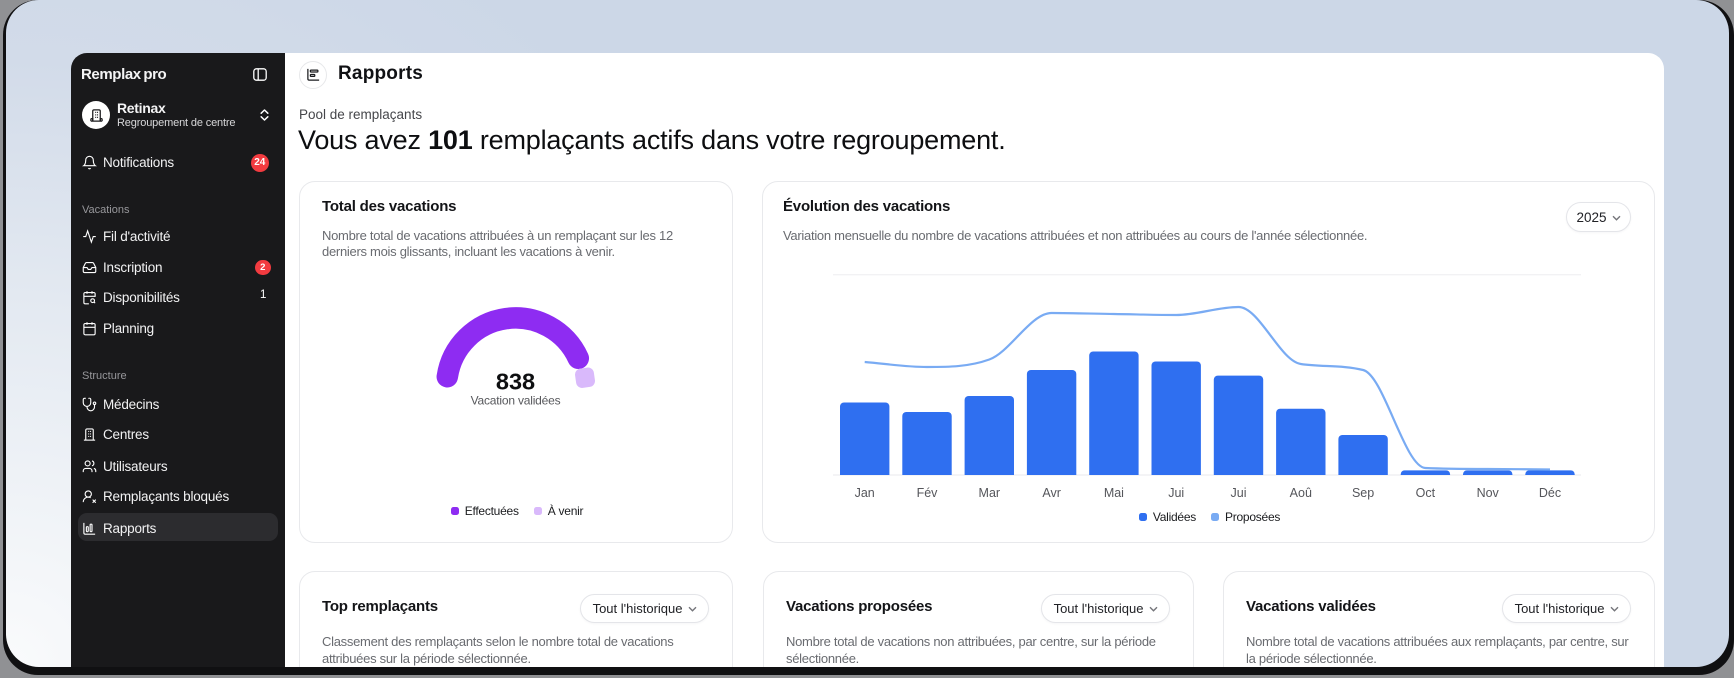 The image size is (1734, 678). I want to click on svg-text: Sep, so click(1363, 493).